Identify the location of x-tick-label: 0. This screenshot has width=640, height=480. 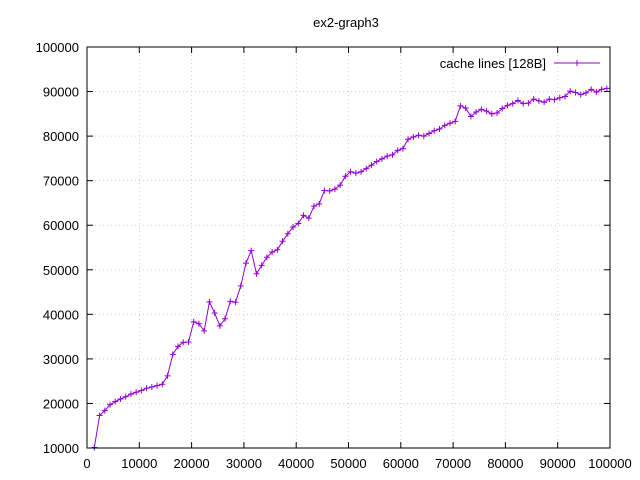
(86, 463).